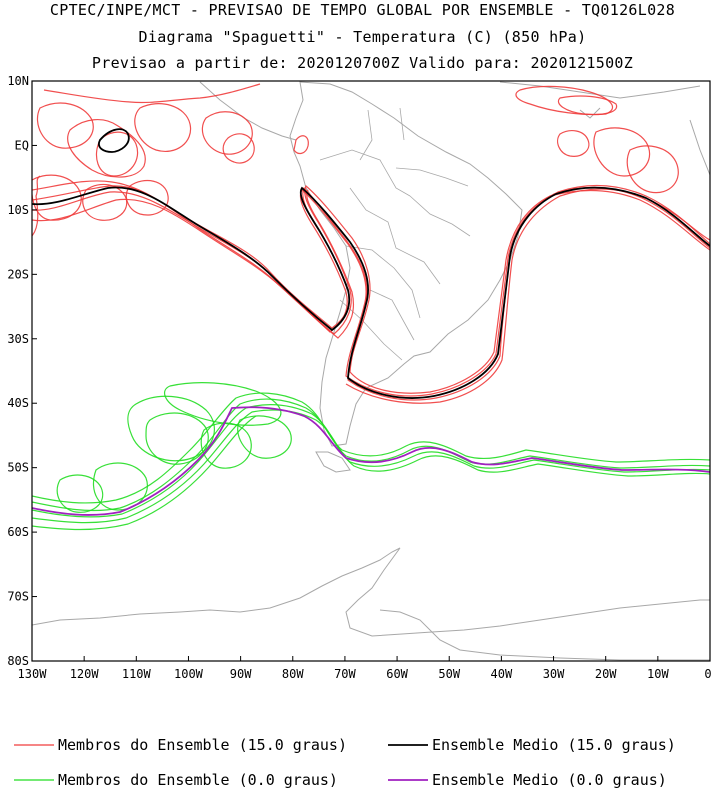 The height and width of the screenshot is (792, 725). What do you see at coordinates (658, 674) in the screenshot?
I see `lon-tick-label: 10W` at bounding box center [658, 674].